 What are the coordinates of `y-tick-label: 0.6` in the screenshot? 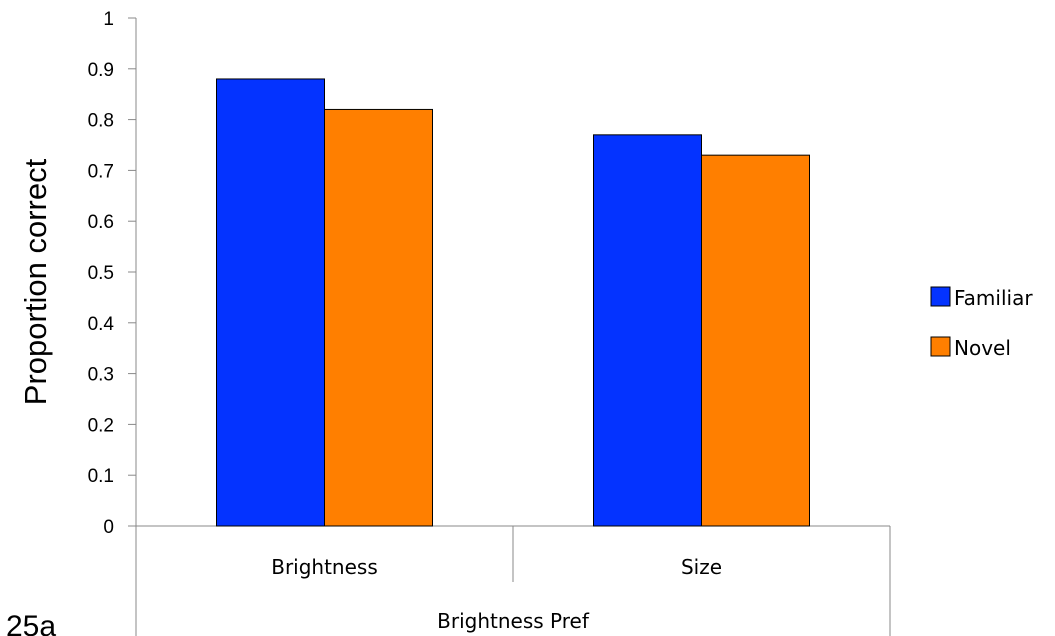 It's located at (101, 222).